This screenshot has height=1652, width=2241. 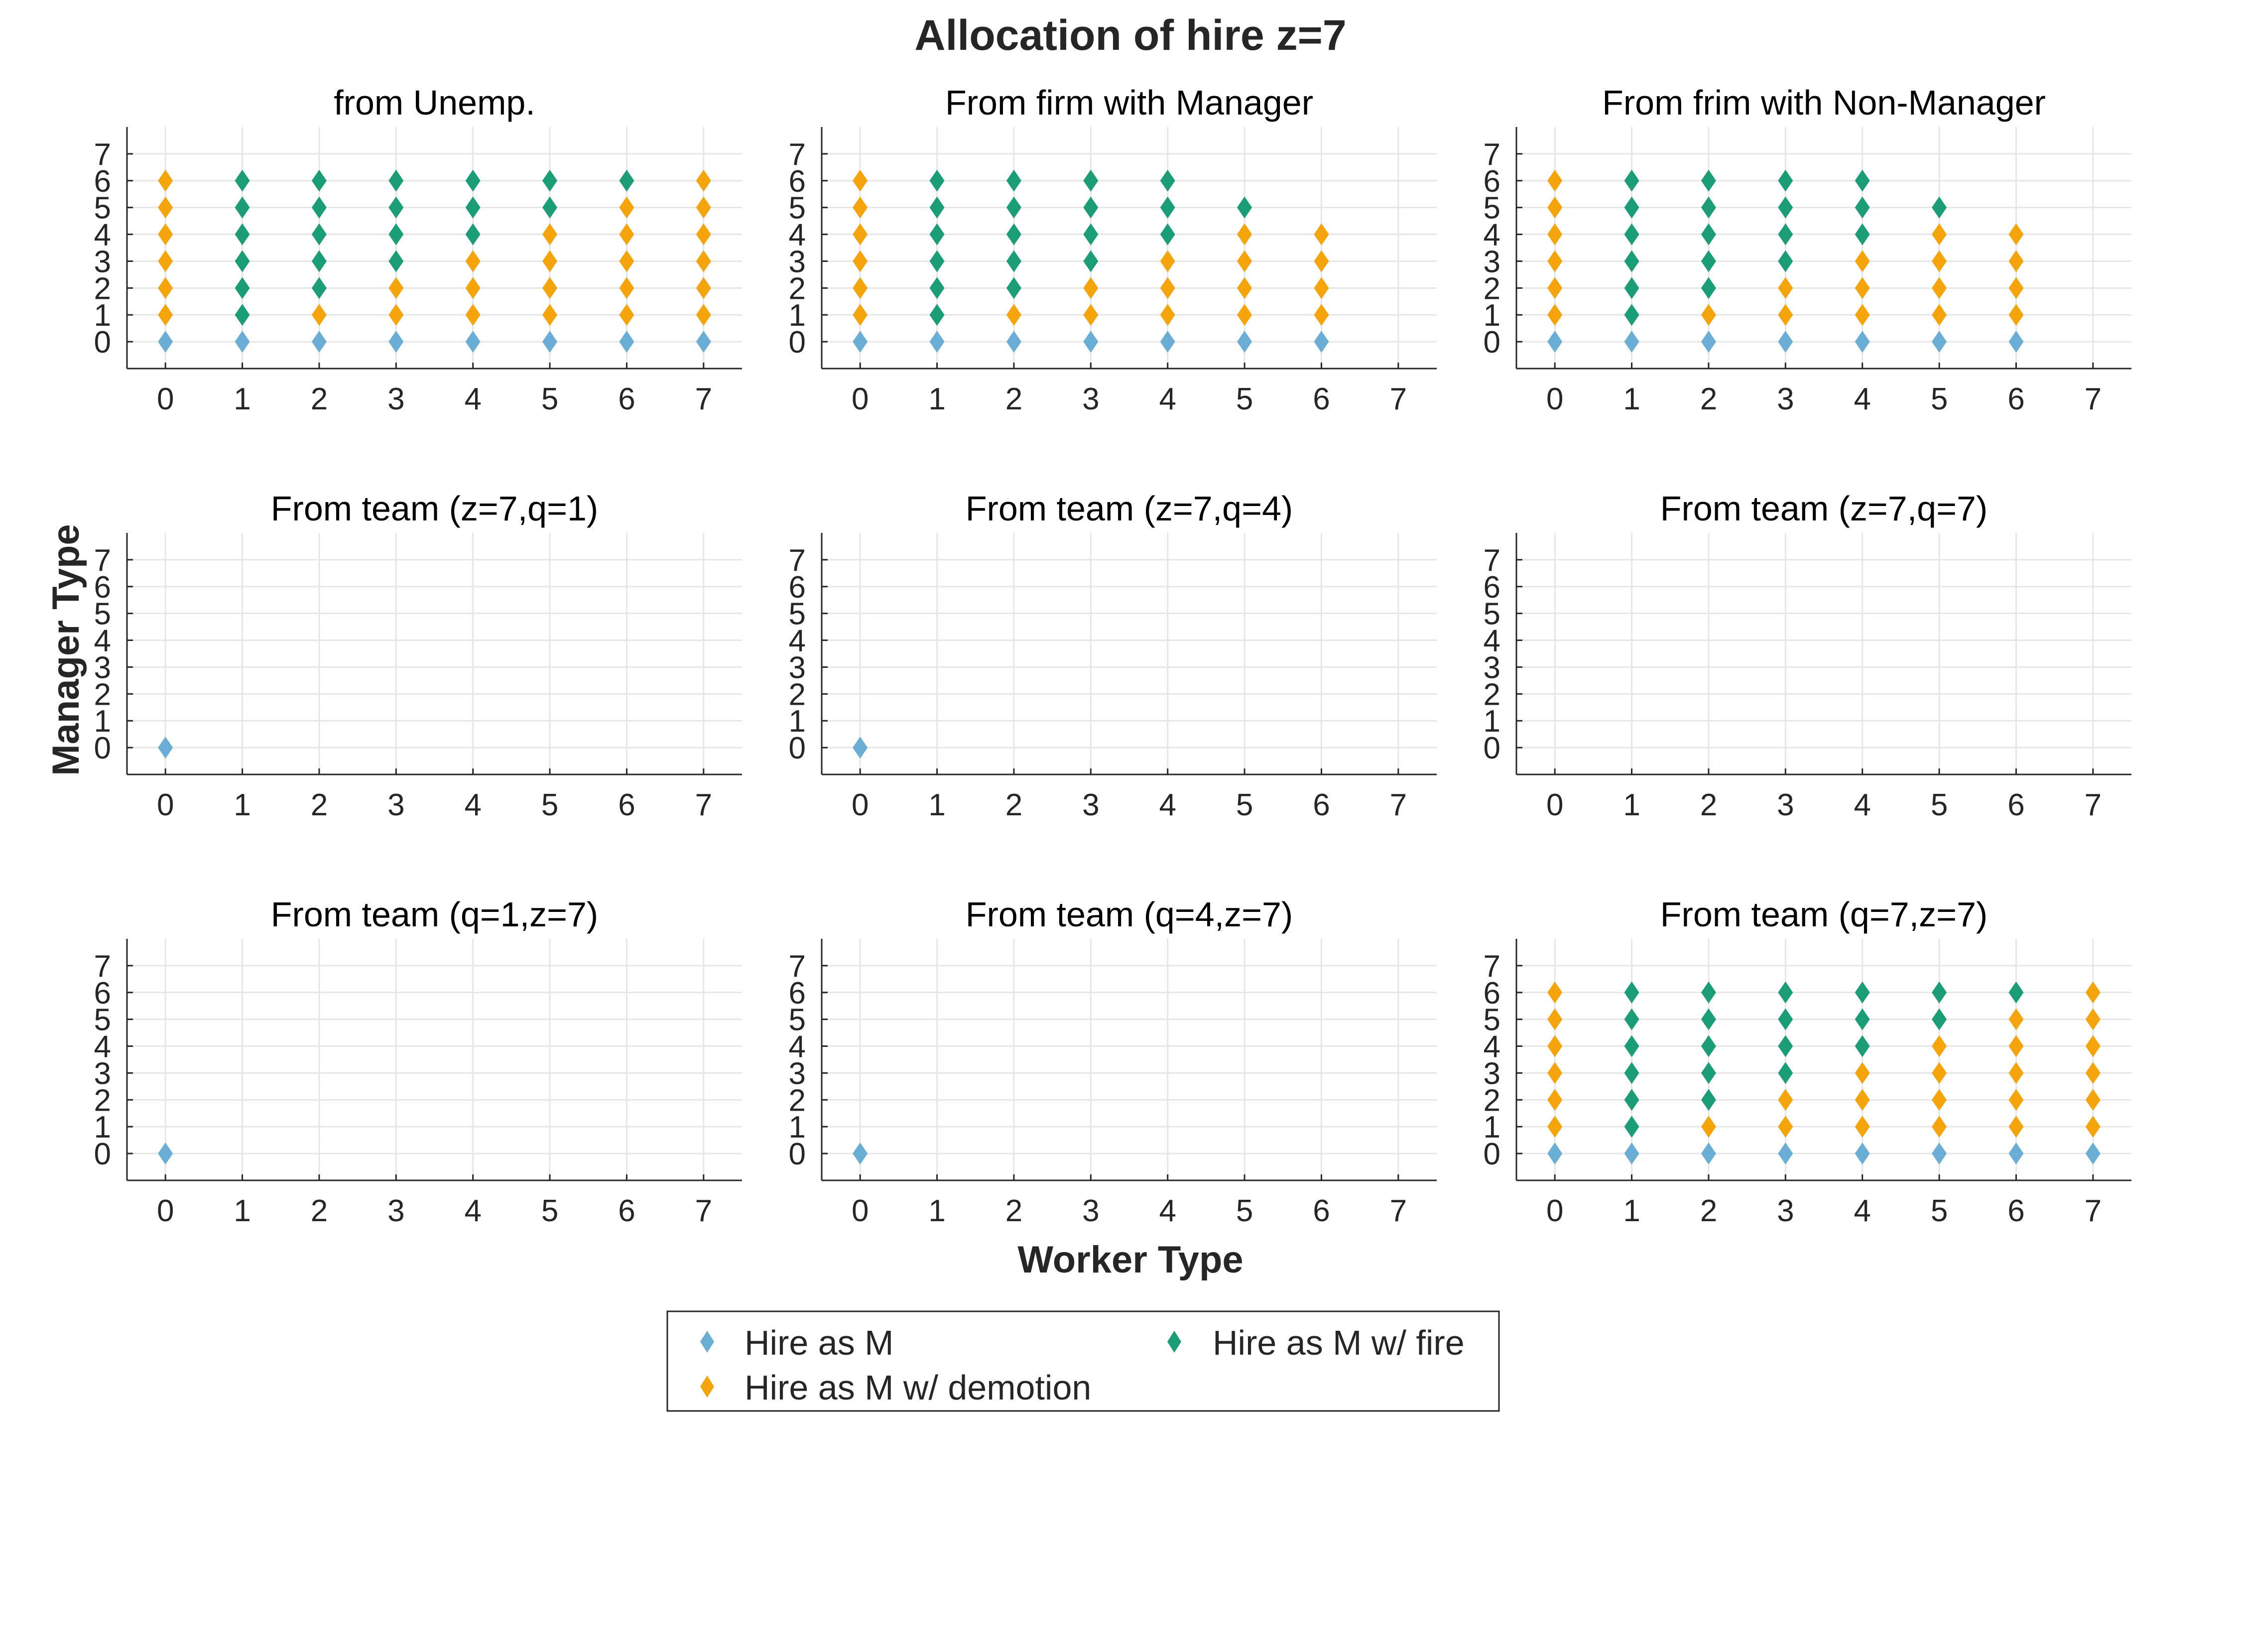 What do you see at coordinates (319, 1211) in the screenshot?
I see `x-tick-label: 2` at bounding box center [319, 1211].